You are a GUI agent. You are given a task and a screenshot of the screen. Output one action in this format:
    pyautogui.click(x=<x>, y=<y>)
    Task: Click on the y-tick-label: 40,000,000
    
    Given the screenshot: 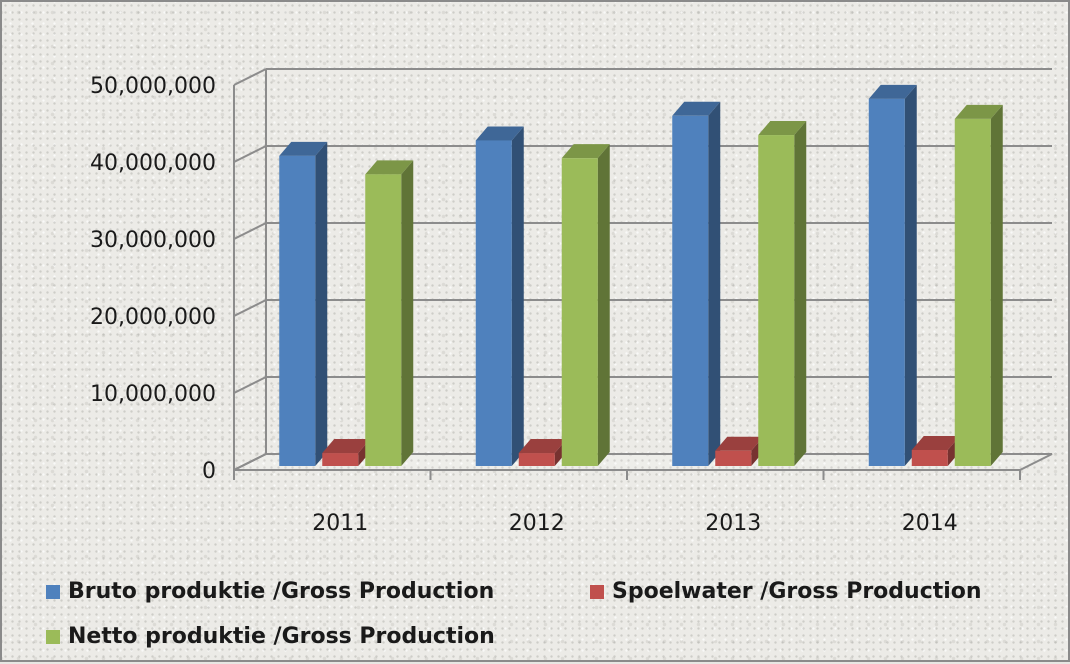 What is the action you would take?
    pyautogui.click(x=153, y=163)
    